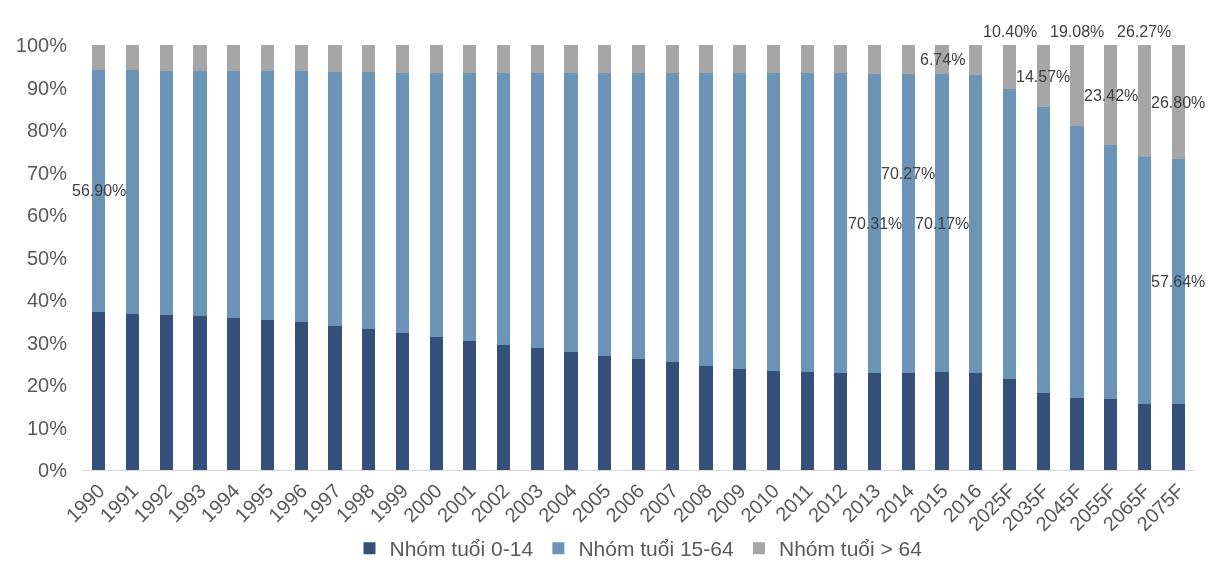 The height and width of the screenshot is (566, 1221). What do you see at coordinates (47, 215) in the screenshot?
I see `y-tick-label: 60%` at bounding box center [47, 215].